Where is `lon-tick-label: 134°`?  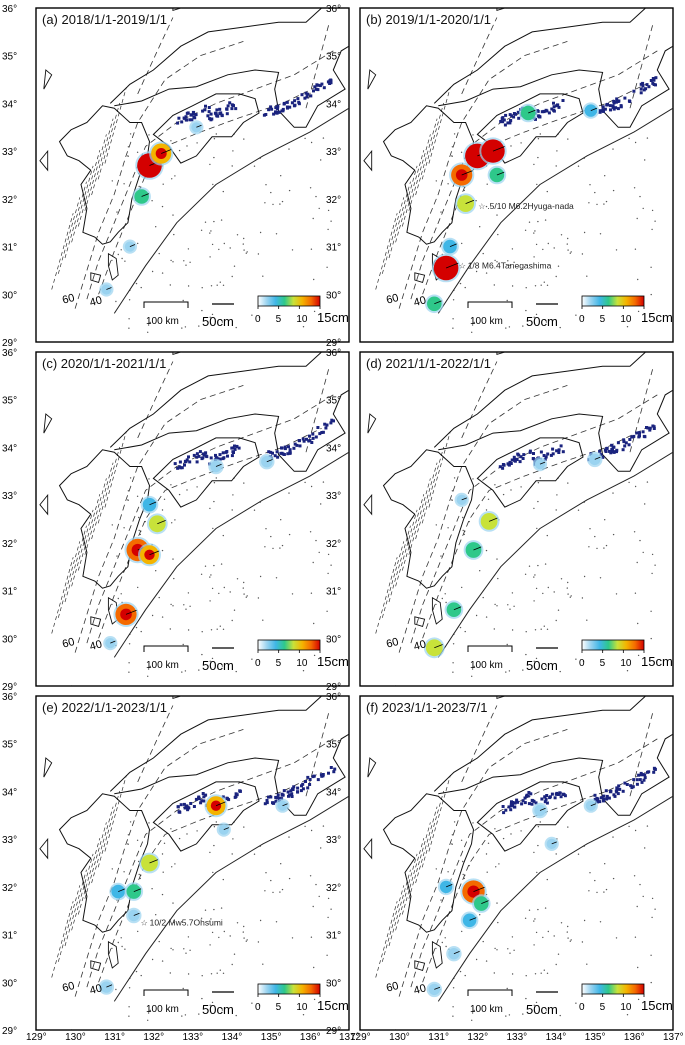
lon-tick-label: 134° is located at coordinates (232, 1037).